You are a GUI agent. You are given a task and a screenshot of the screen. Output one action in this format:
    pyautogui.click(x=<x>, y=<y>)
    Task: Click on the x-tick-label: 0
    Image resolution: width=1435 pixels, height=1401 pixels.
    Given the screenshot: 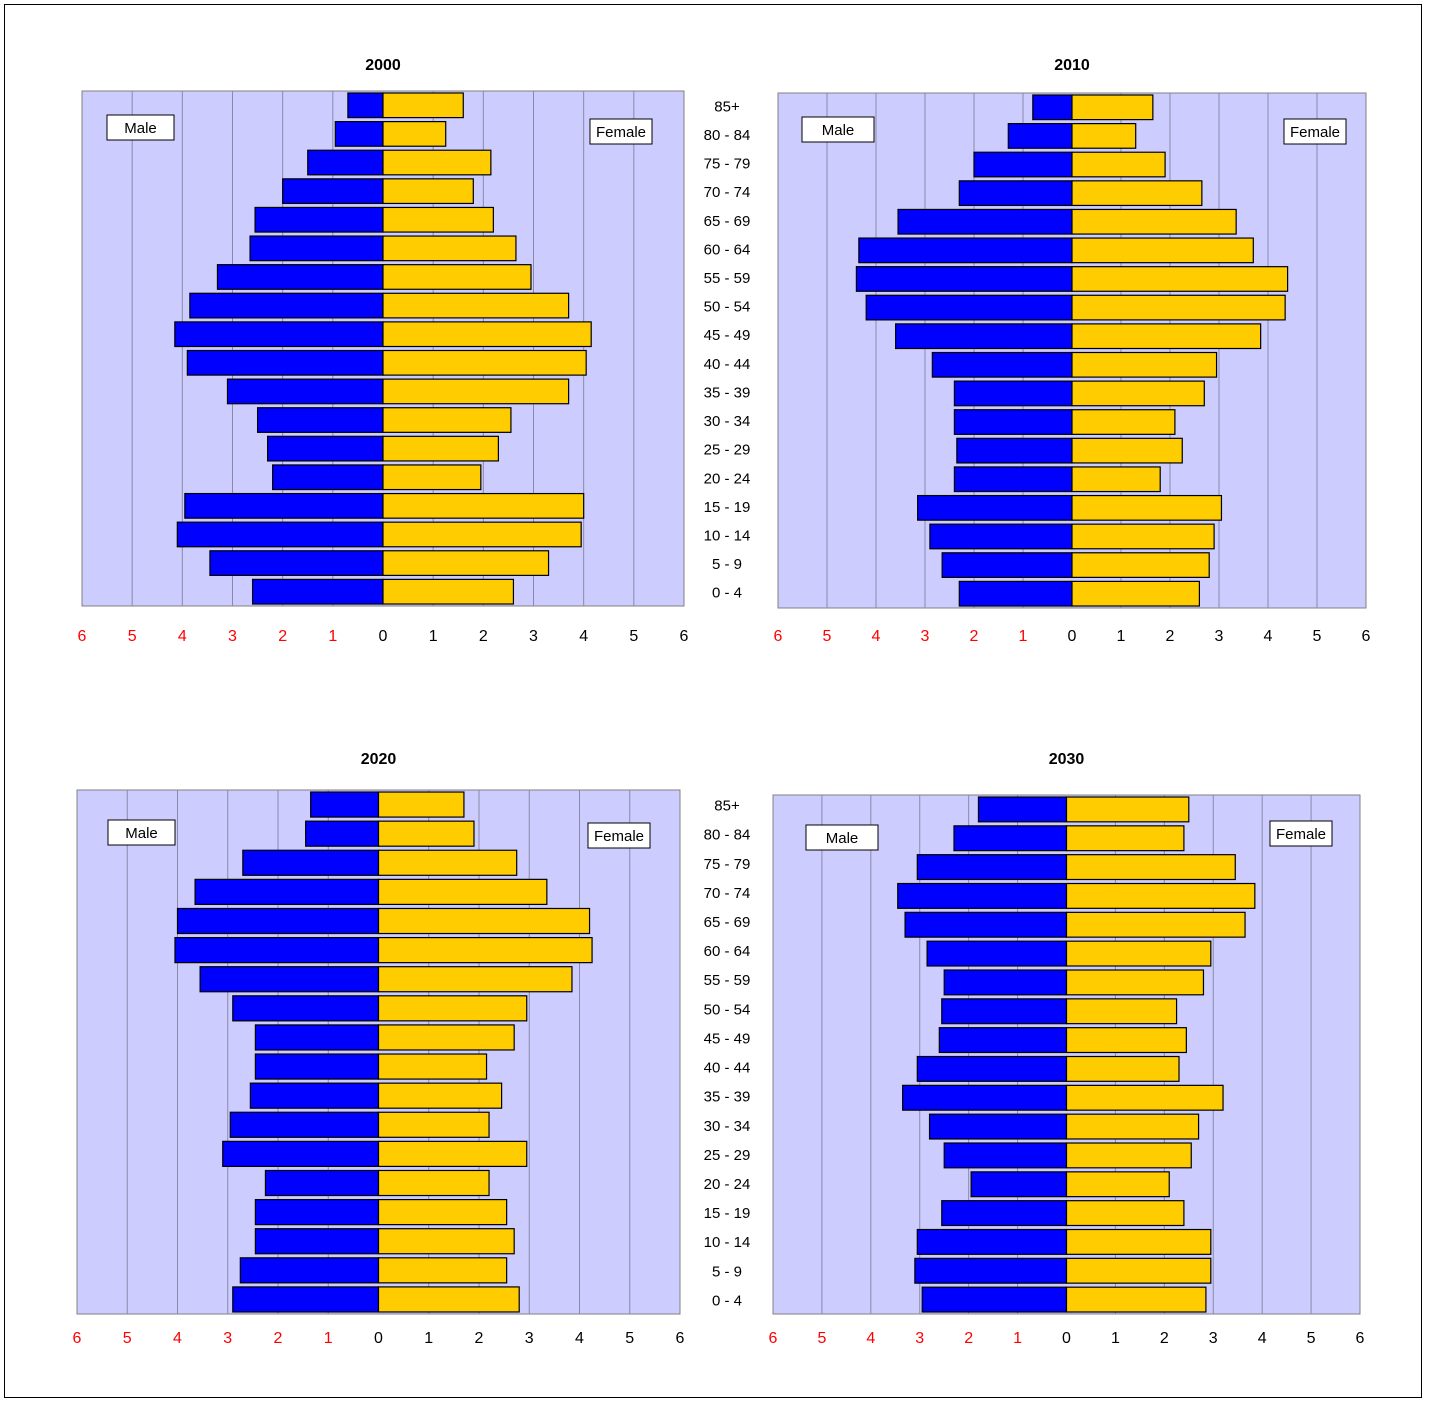 What is the action you would take?
    pyautogui.click(x=378, y=1338)
    